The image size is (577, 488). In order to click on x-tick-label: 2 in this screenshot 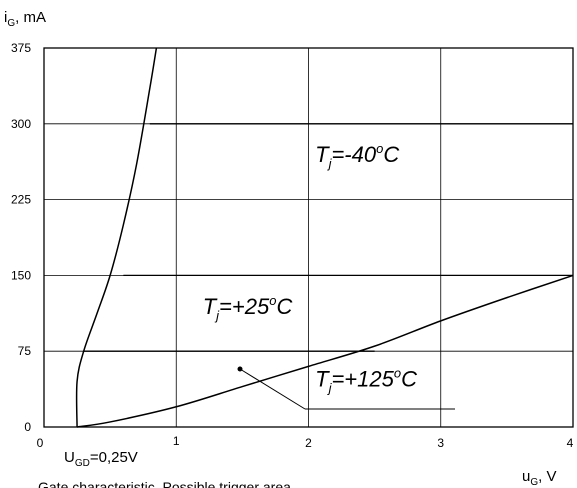, I will do `click(308, 443)`.